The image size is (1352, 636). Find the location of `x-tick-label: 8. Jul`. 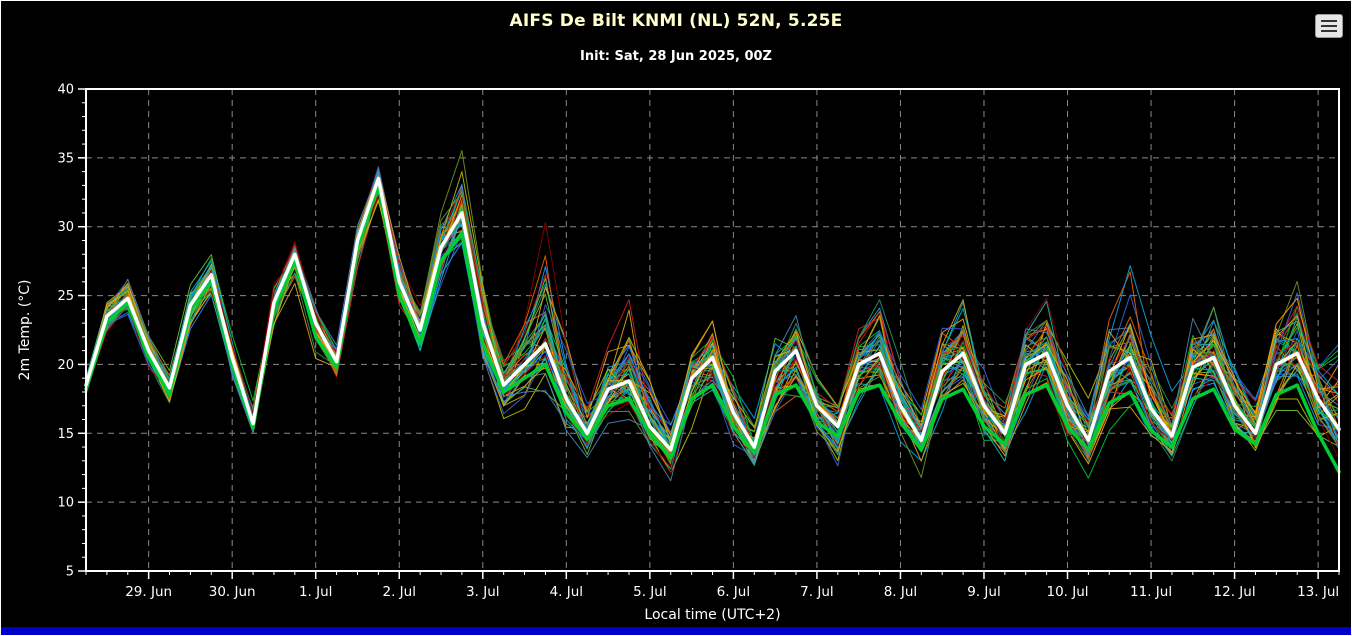

x-tick-label: 8. Jul is located at coordinates (900, 592).